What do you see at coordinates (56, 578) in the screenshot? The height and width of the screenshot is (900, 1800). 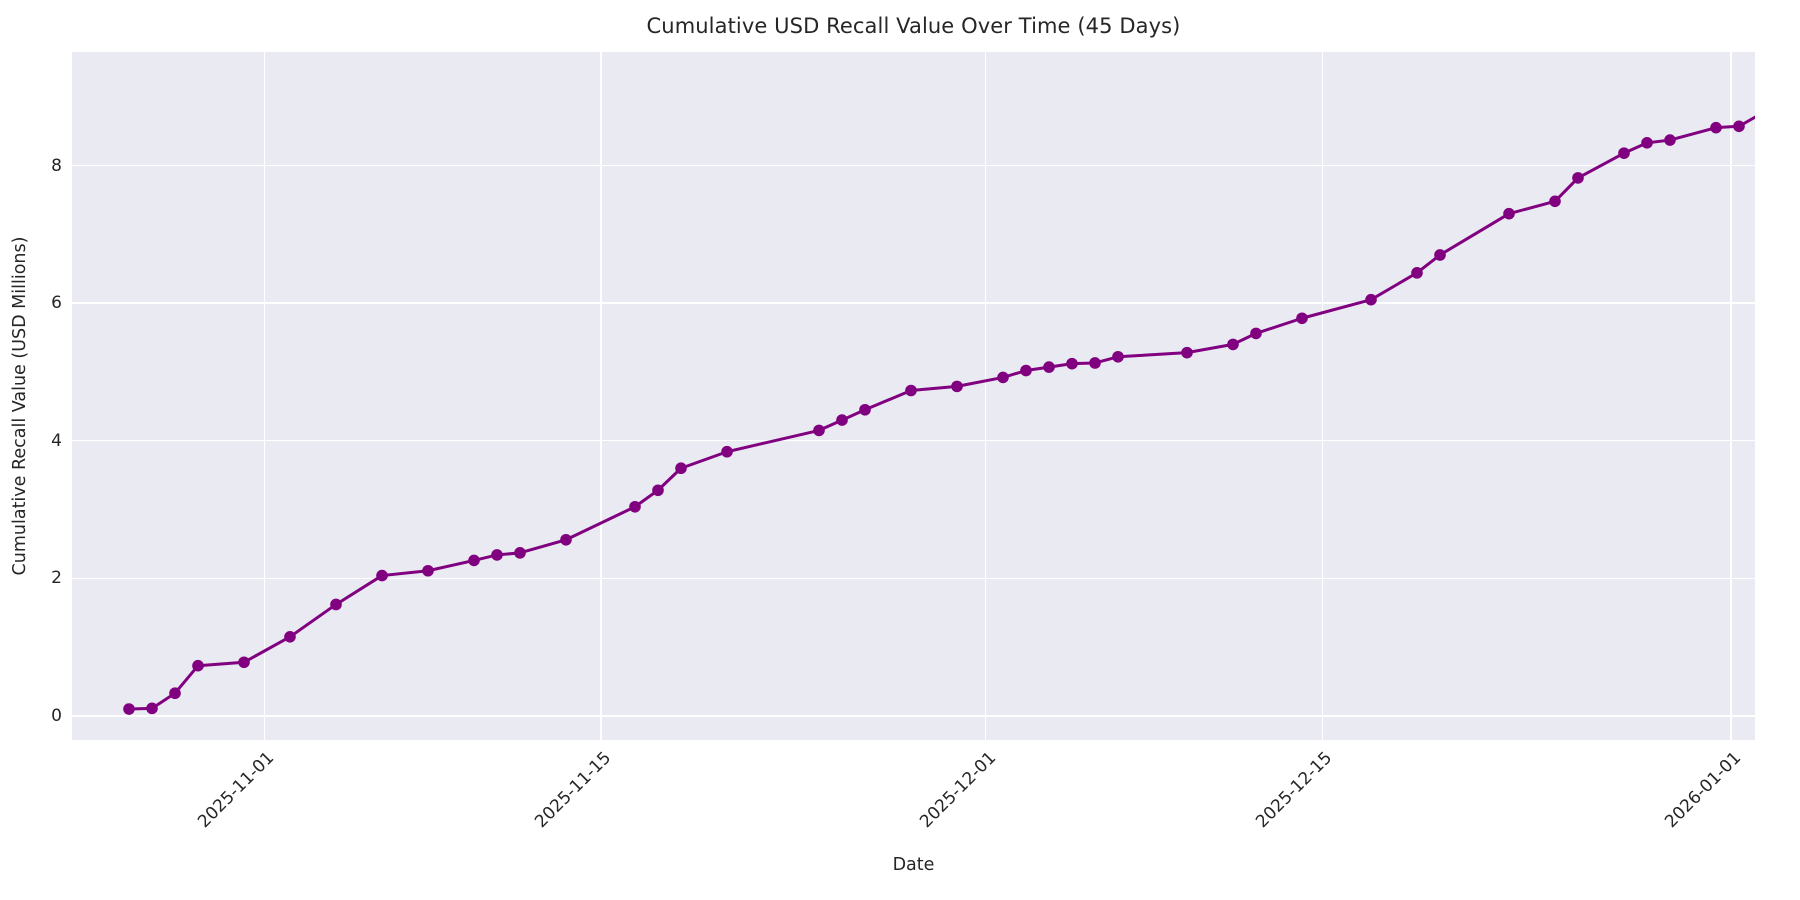 I see `y-tick-label: 2` at bounding box center [56, 578].